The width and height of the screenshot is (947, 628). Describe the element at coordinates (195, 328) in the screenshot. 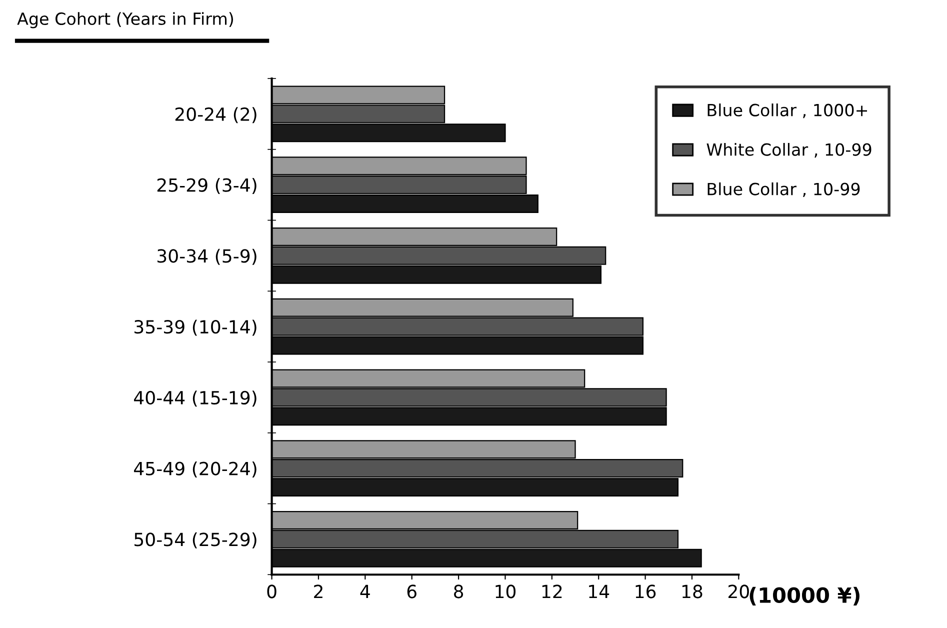

I see `y-tick-label: 35-39 (10-14)` at that location.